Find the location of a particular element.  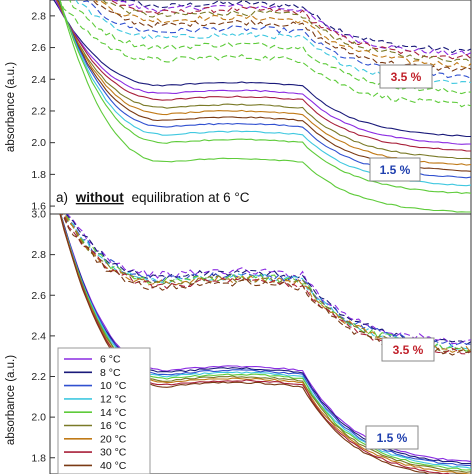

panel-a-y-ticks: 1.6 1.8 2.0 2.2 2.4 2.6 2.8 is located at coordinates (43, 111).